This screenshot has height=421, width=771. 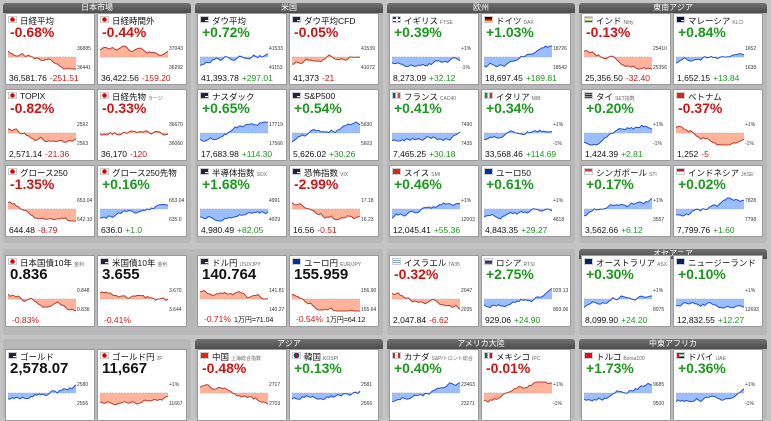 What do you see at coordinates (626, 125) in the screenshot?
I see `market-tile: タイ SET指数 +0.20% +1% -1% 1,424.39 +2.81` at bounding box center [626, 125].